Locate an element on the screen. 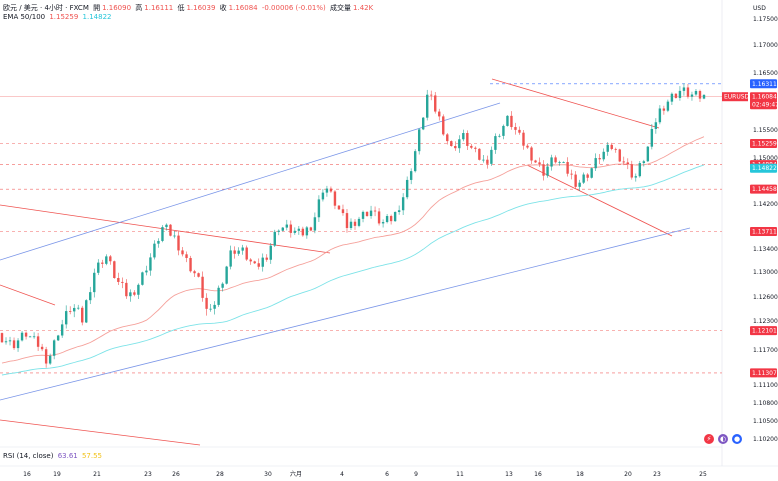 This screenshot has height=481, width=778. x-tick-label: 25 is located at coordinates (703, 474).